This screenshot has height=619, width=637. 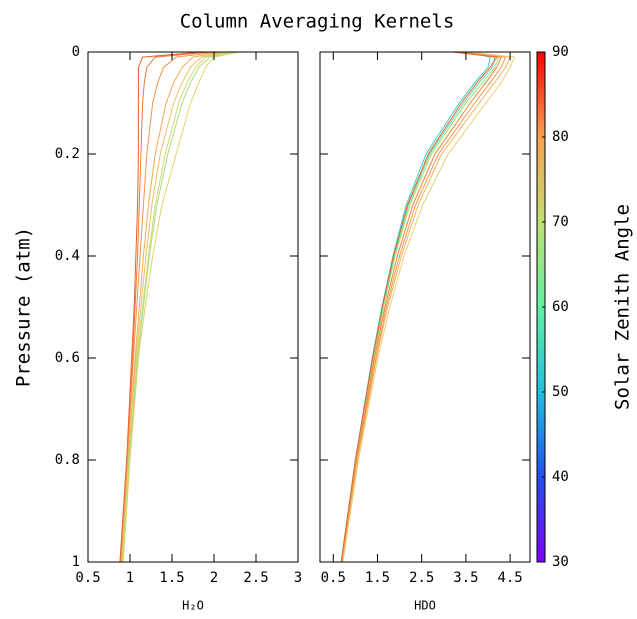 I want to click on colorbar-tick-label: 80, so click(x=560, y=137).